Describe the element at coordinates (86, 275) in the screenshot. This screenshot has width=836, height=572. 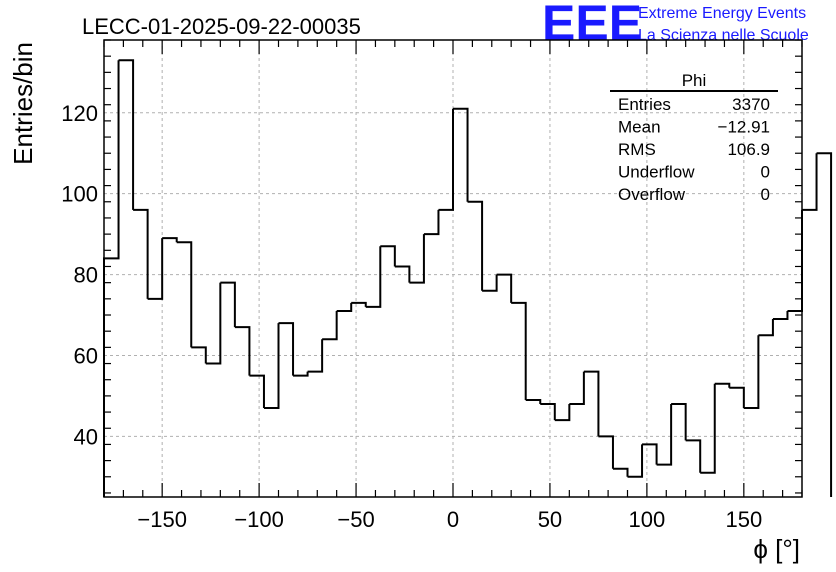
I see `y-tick-label: 80` at that location.